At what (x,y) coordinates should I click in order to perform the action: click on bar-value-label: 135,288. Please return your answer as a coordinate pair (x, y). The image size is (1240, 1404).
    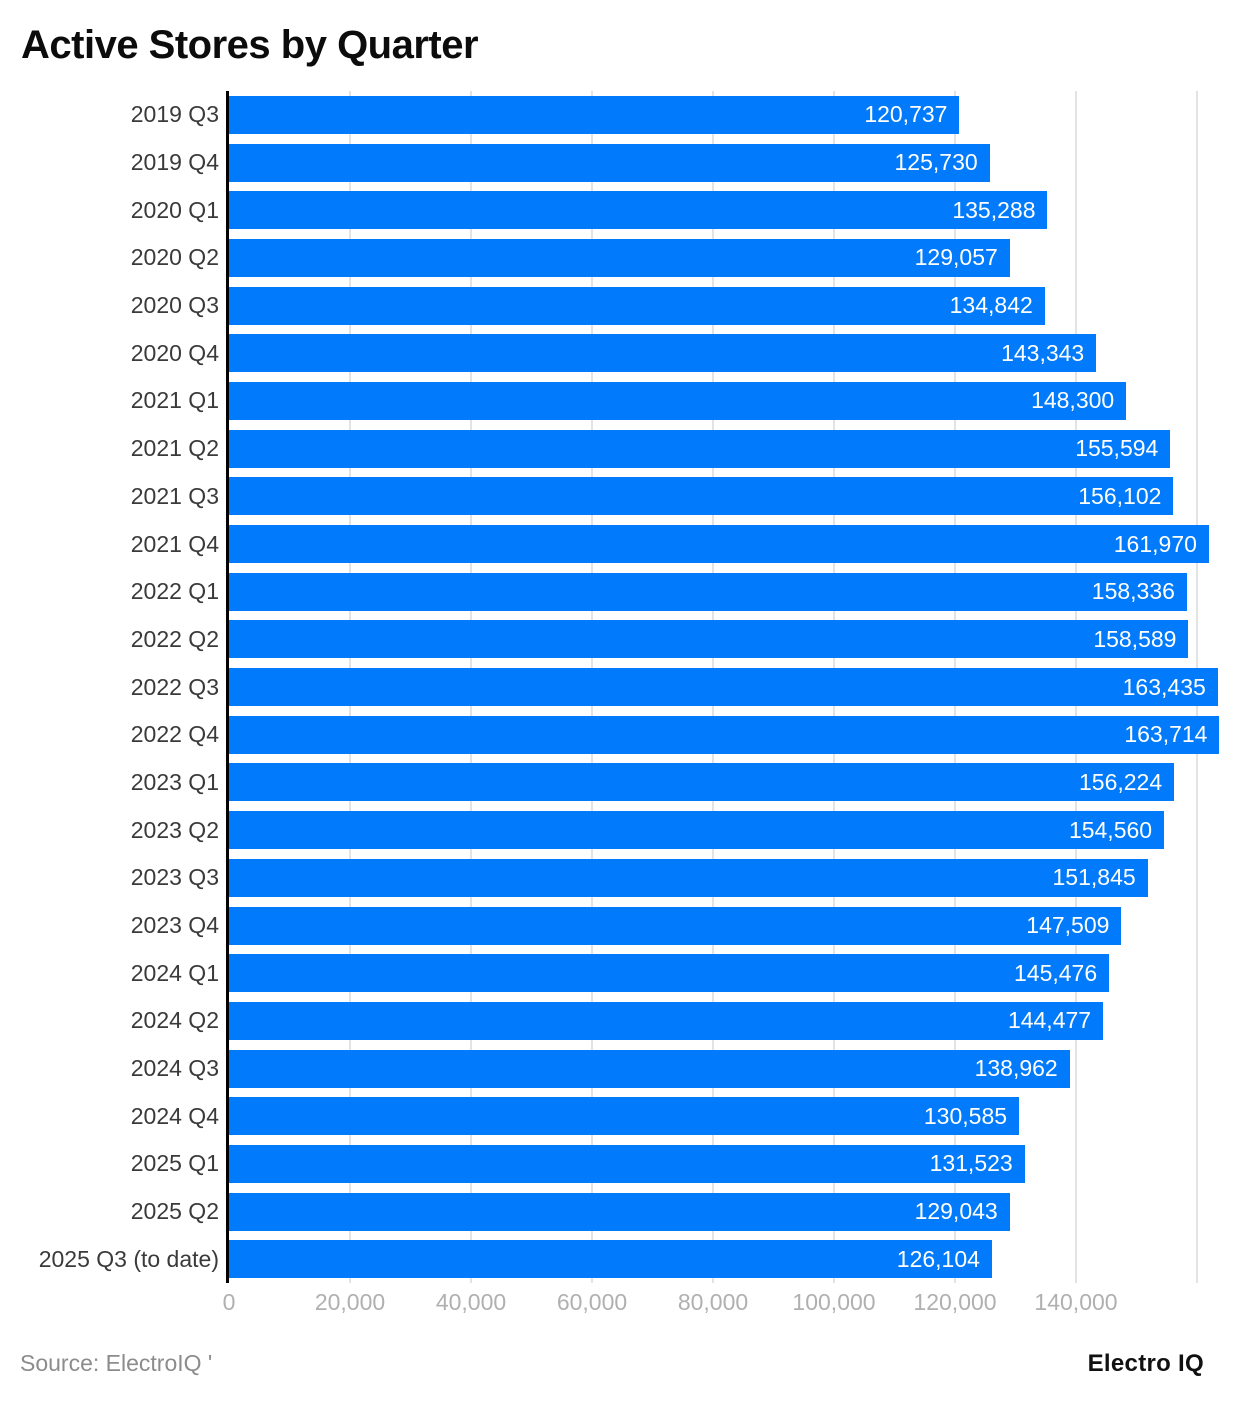
    Looking at the image, I should click on (994, 209).